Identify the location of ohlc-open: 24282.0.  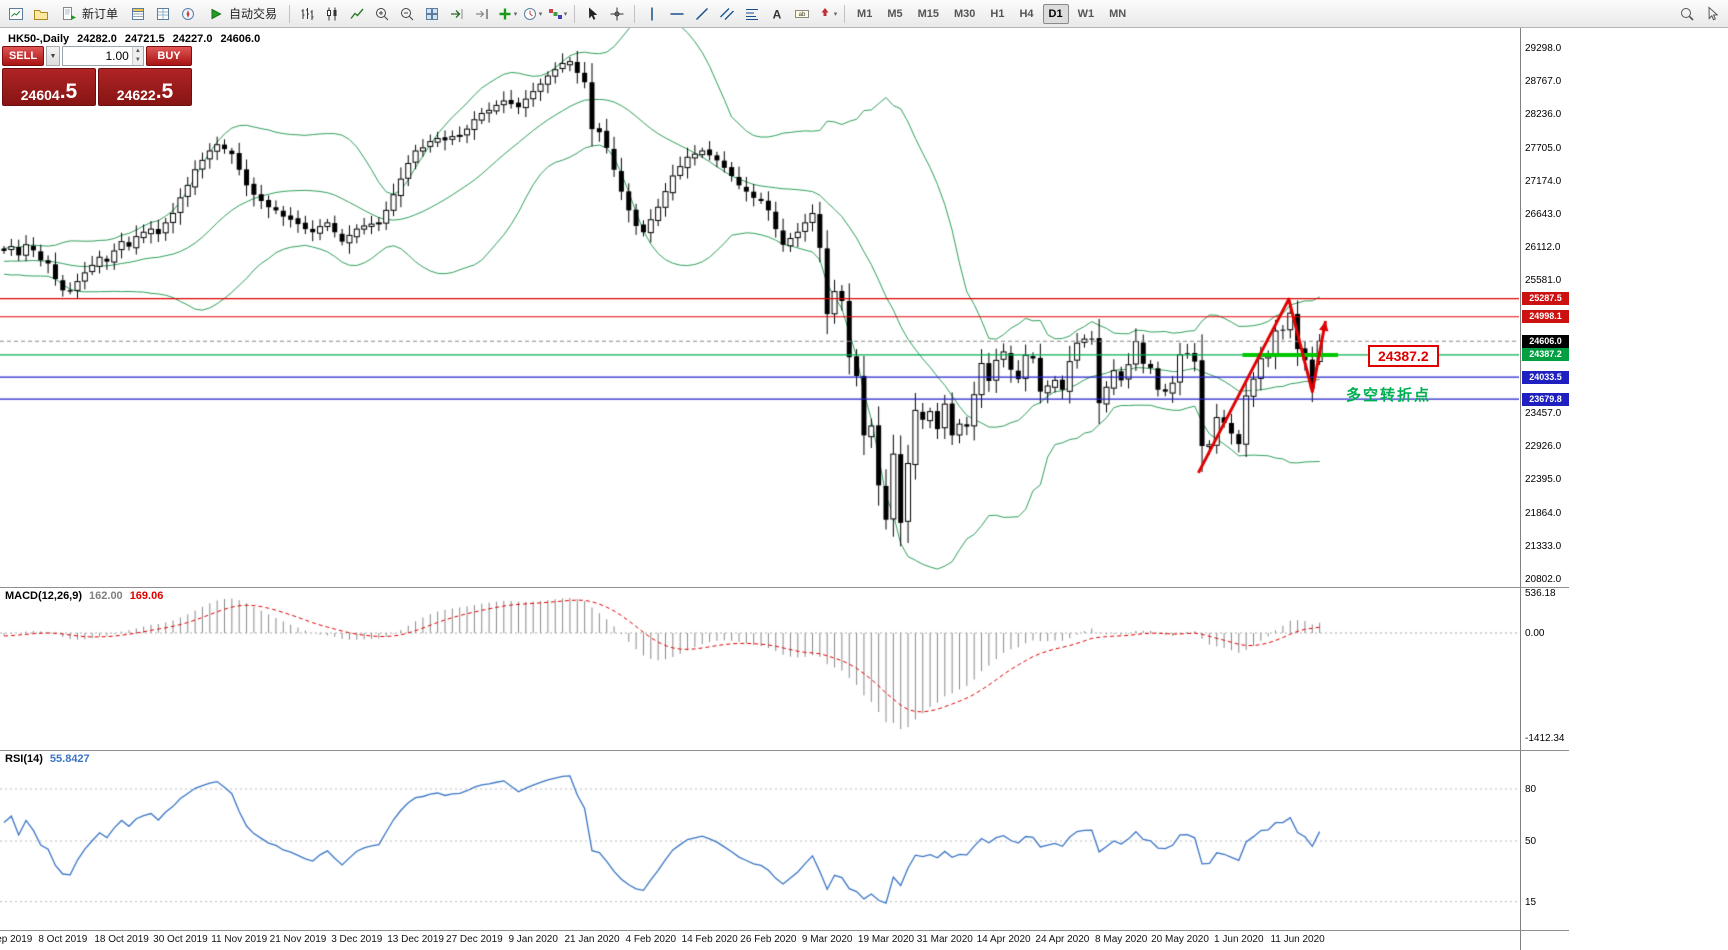
(97, 39).